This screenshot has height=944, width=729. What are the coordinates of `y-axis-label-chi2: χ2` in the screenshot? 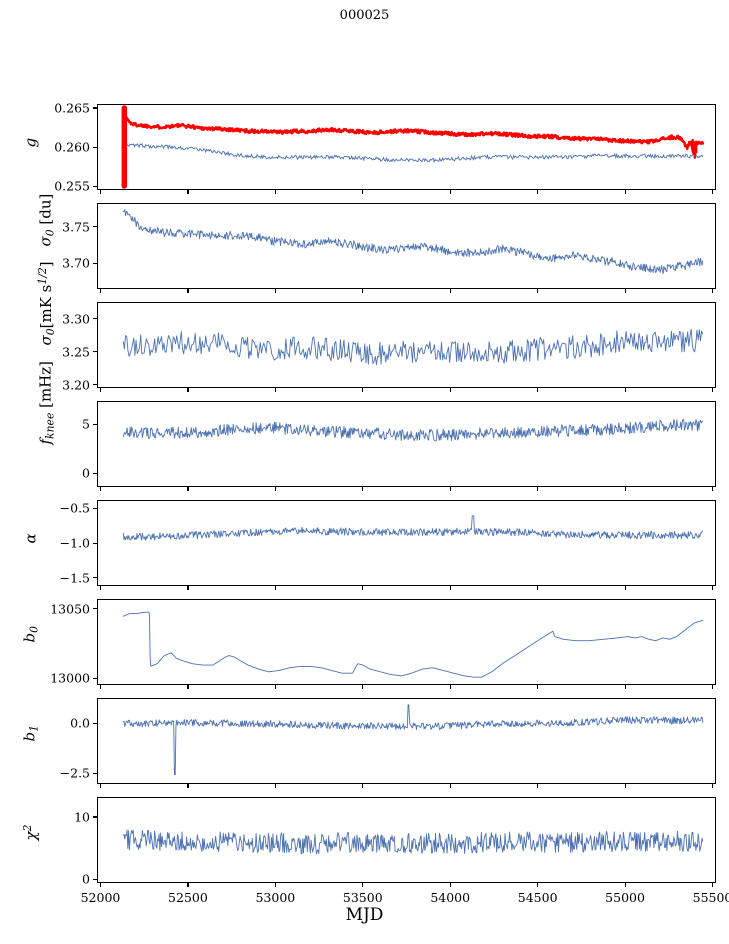 It's located at (30, 832).